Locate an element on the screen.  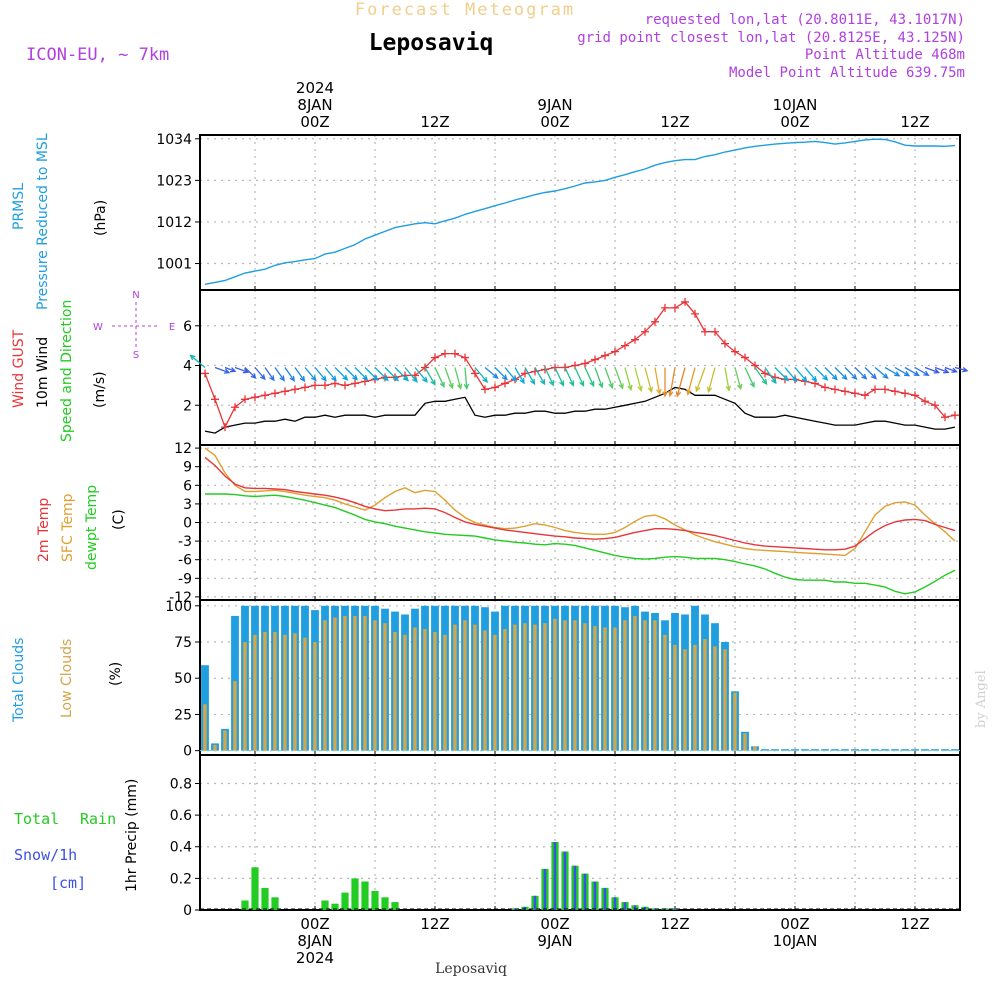
wind-unit: (m/s) is located at coordinates (100, 389).